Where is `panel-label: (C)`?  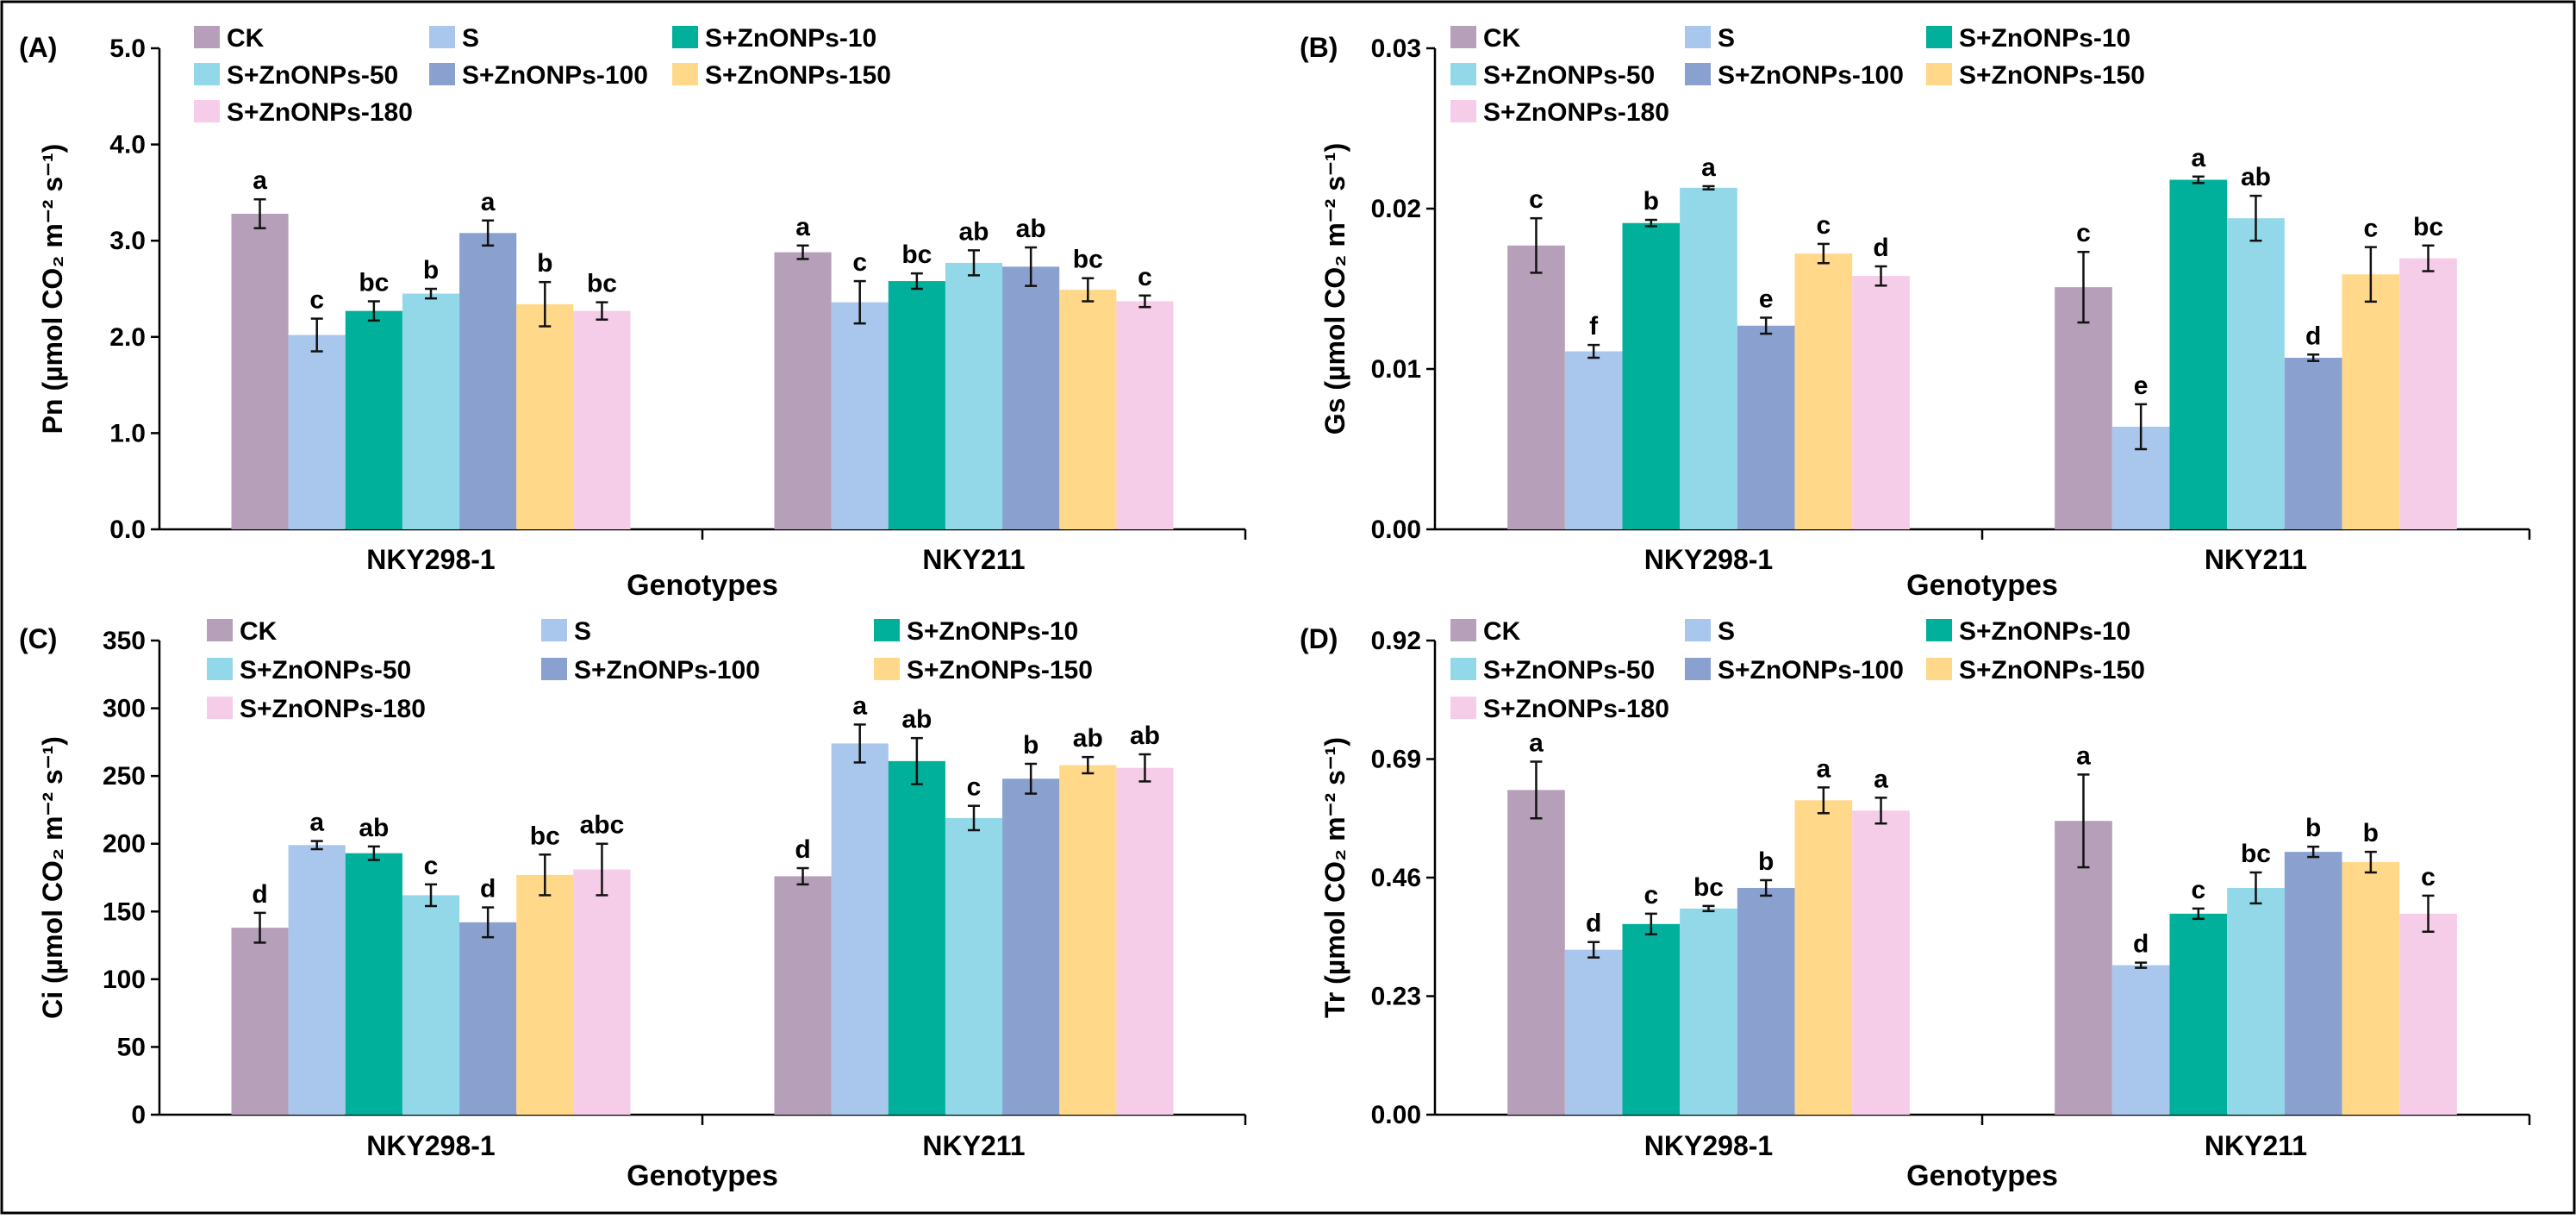
panel-label: (C) is located at coordinates (38, 638).